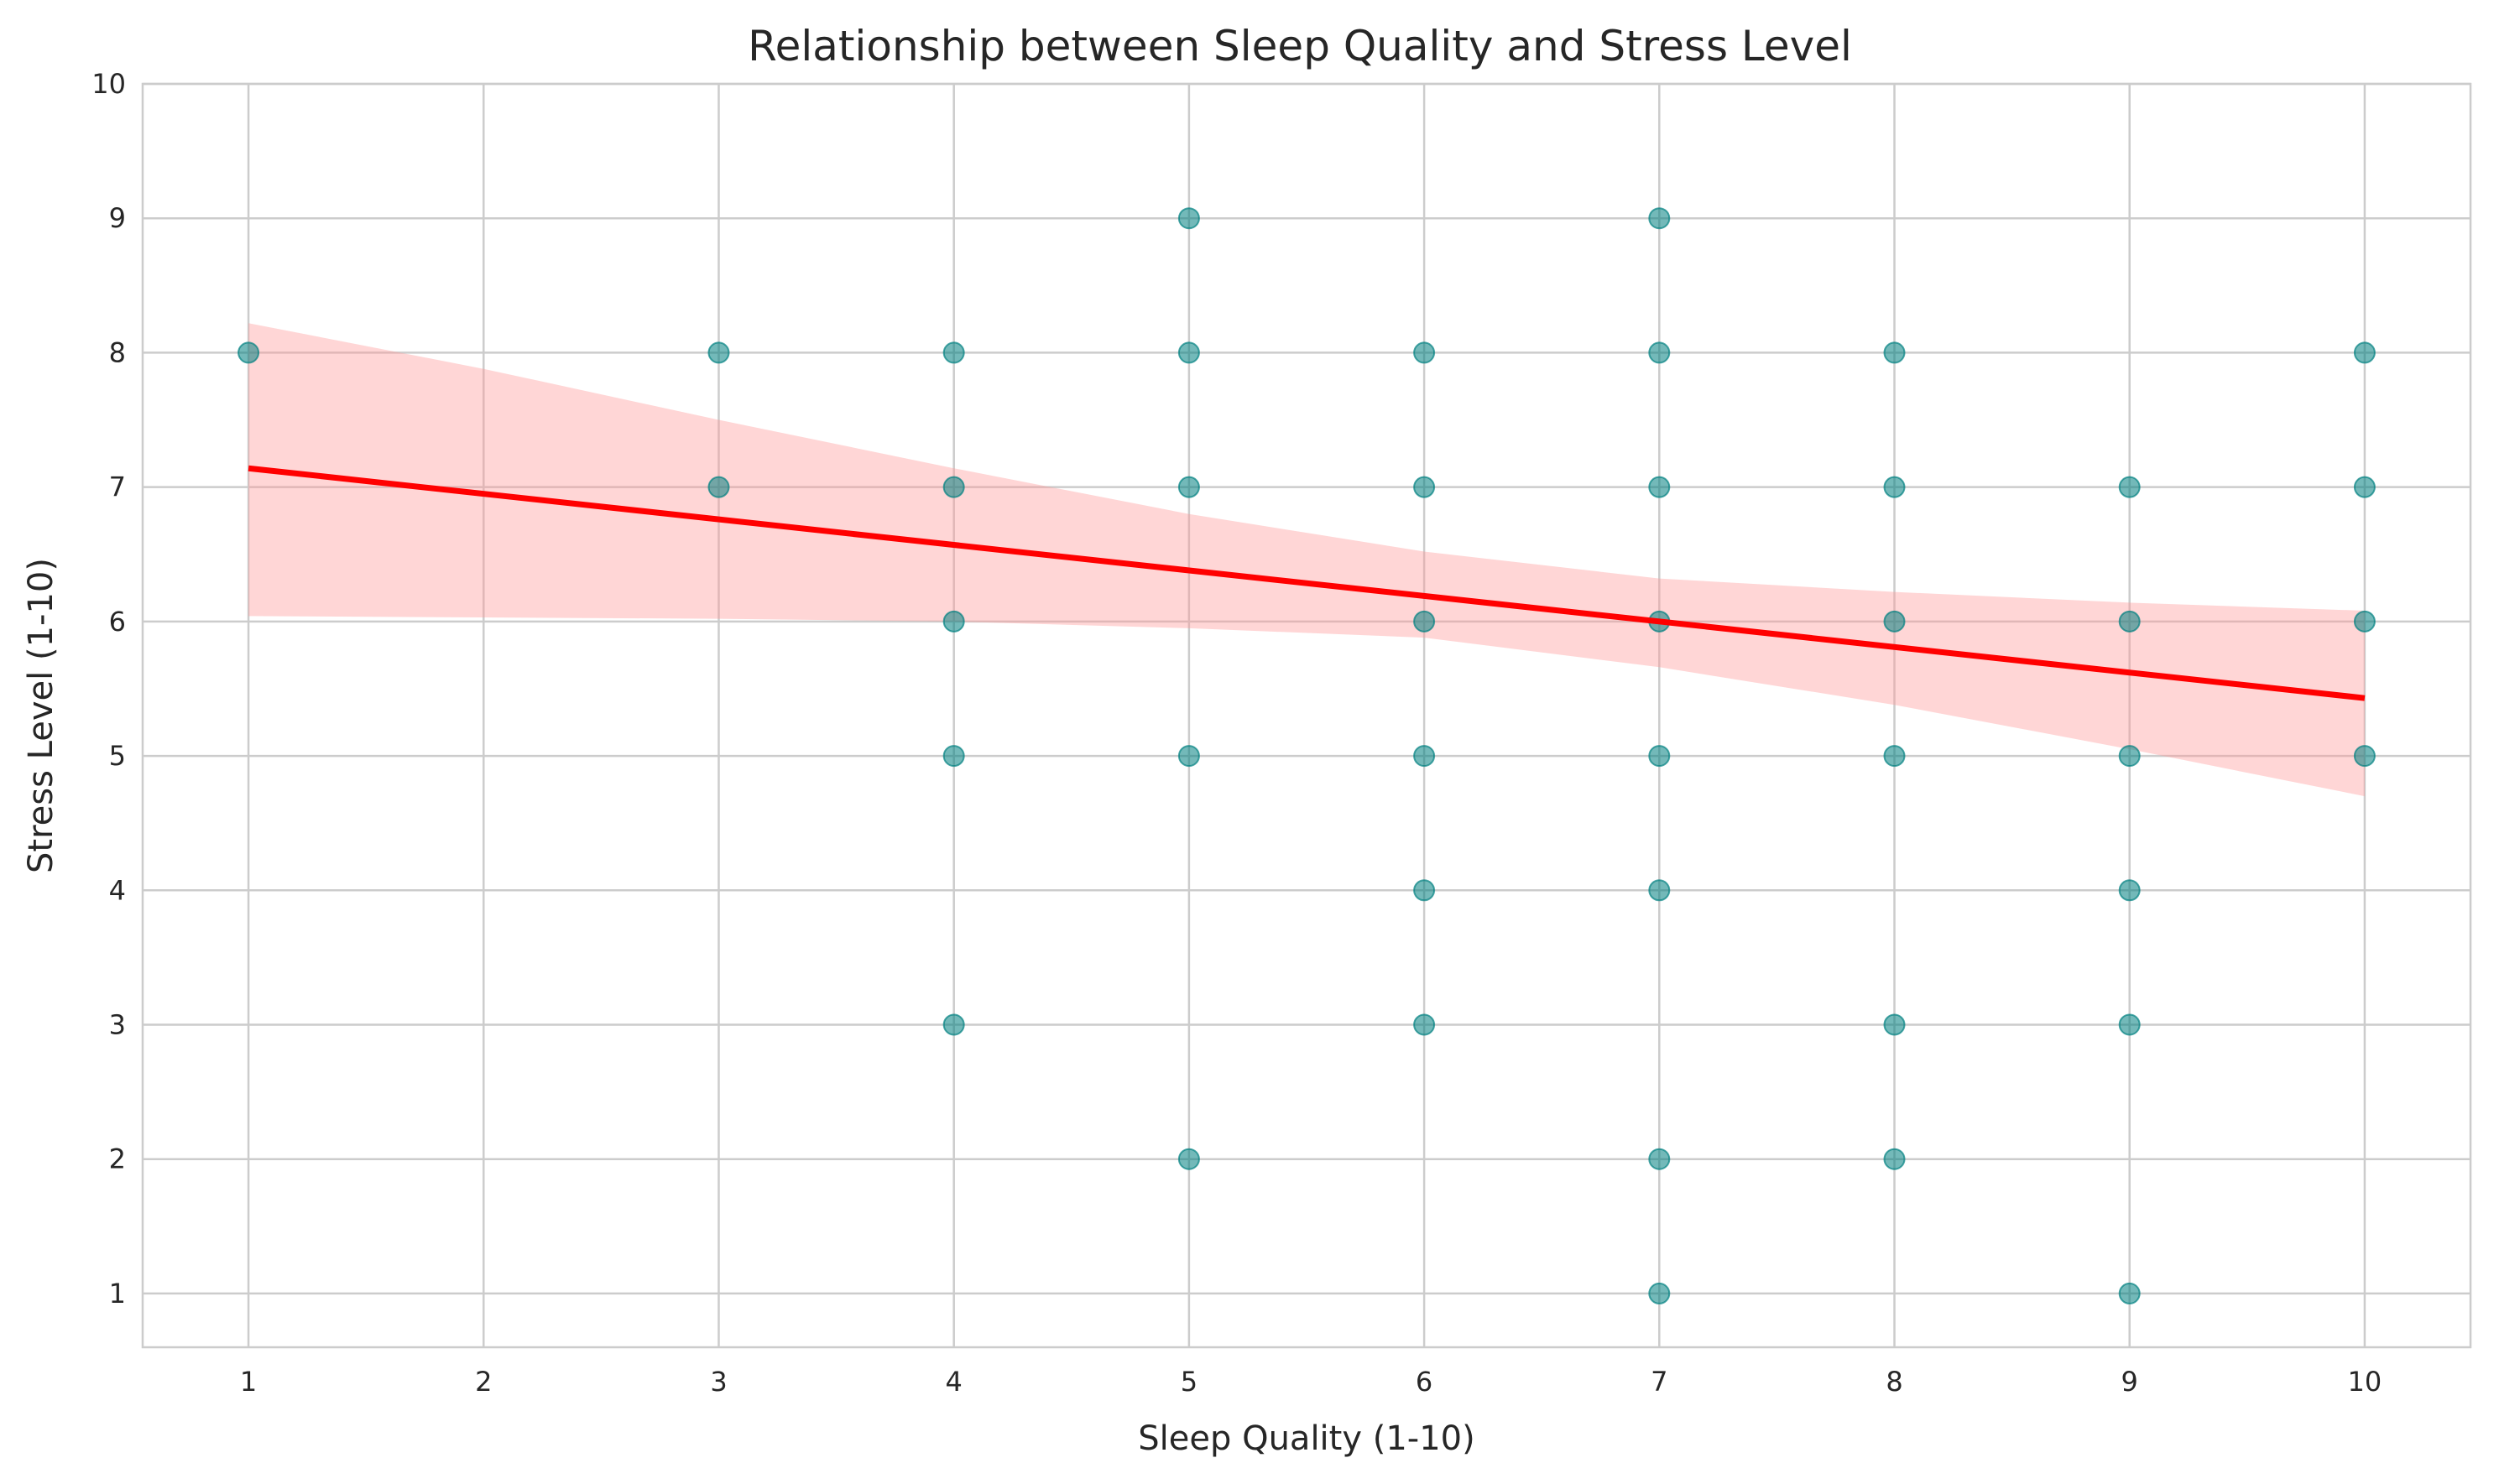  What do you see at coordinates (248, 1382) in the screenshot?
I see `x-tick-label: 1` at bounding box center [248, 1382].